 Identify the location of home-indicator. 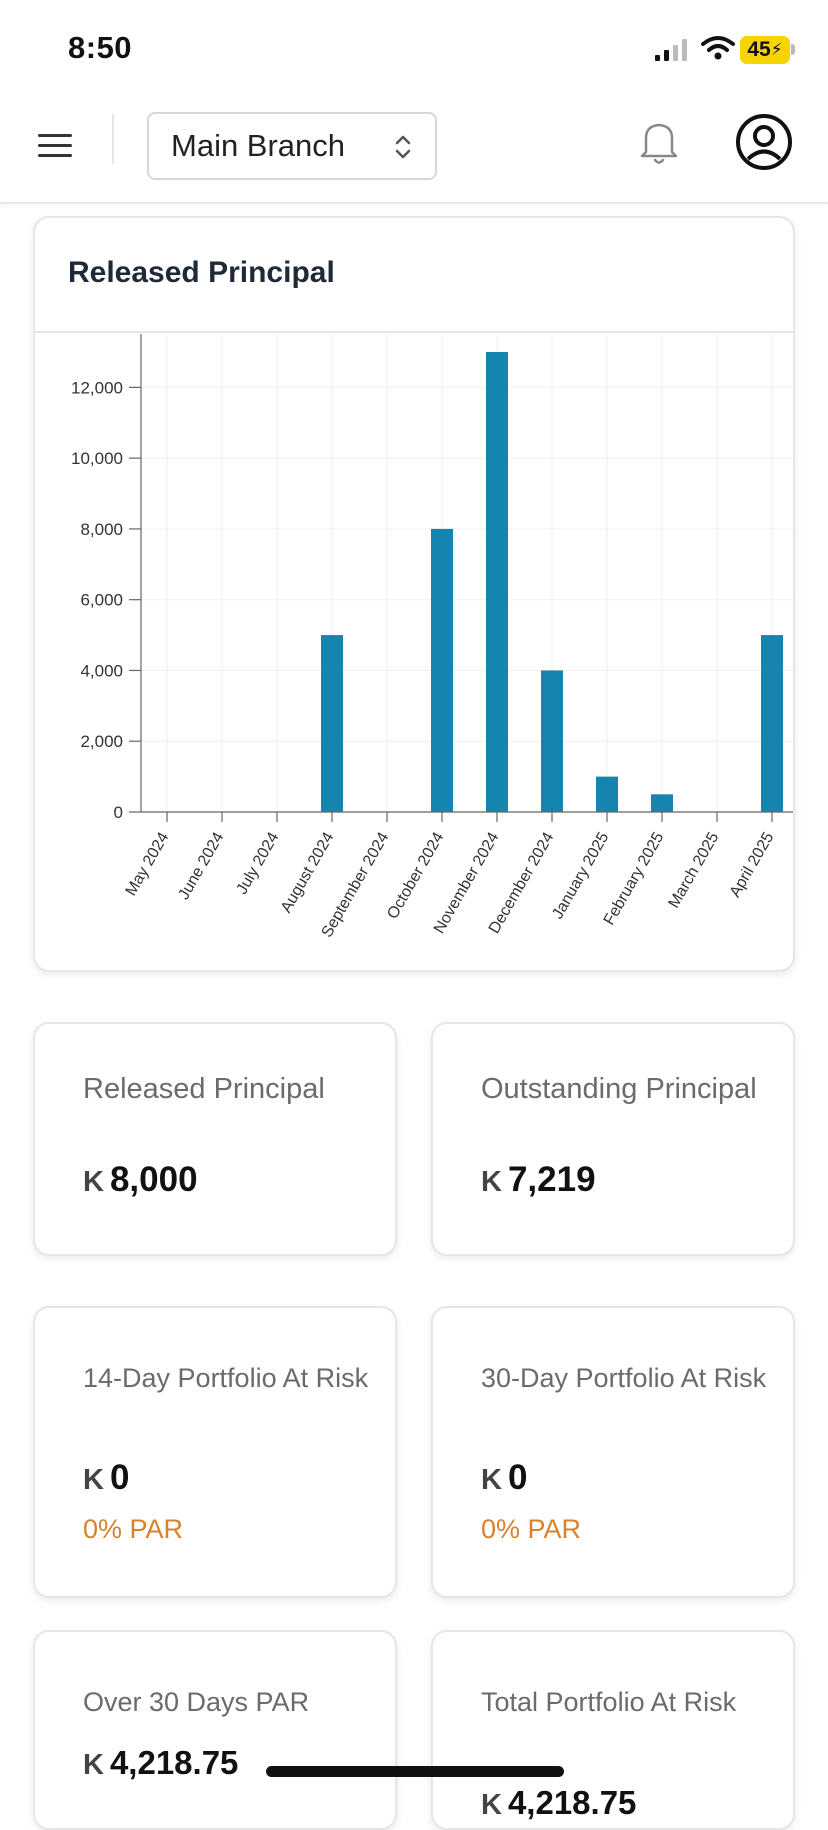
(415, 1771).